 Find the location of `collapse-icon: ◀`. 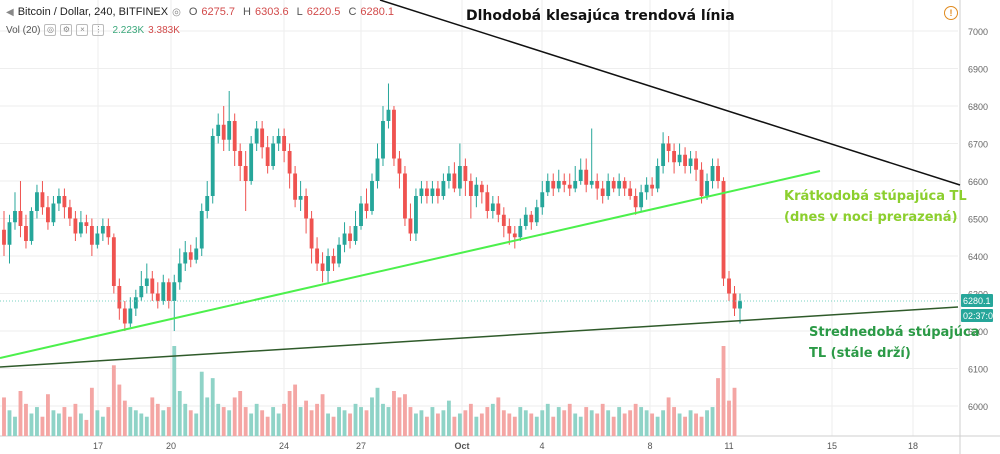

collapse-icon: ◀ is located at coordinates (10, 12).